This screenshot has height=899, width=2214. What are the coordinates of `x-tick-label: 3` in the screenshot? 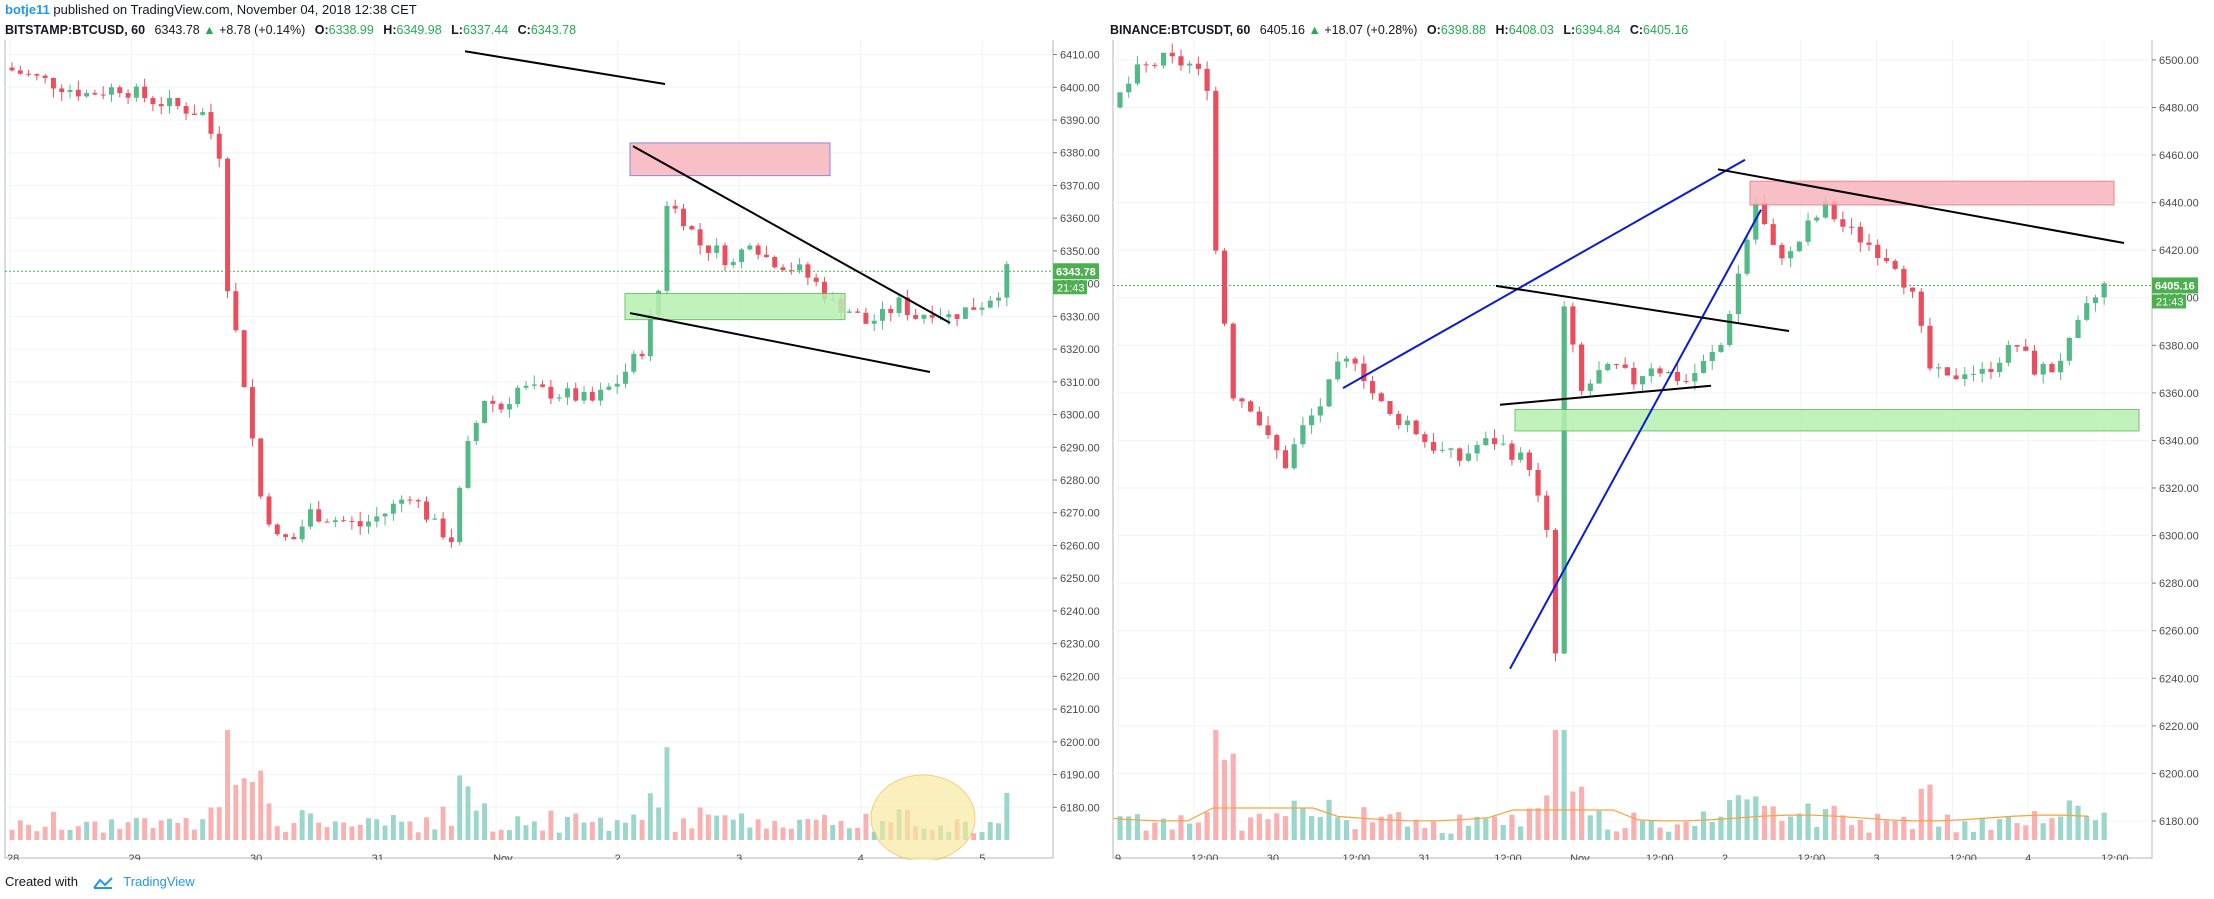 It's located at (1877, 856).